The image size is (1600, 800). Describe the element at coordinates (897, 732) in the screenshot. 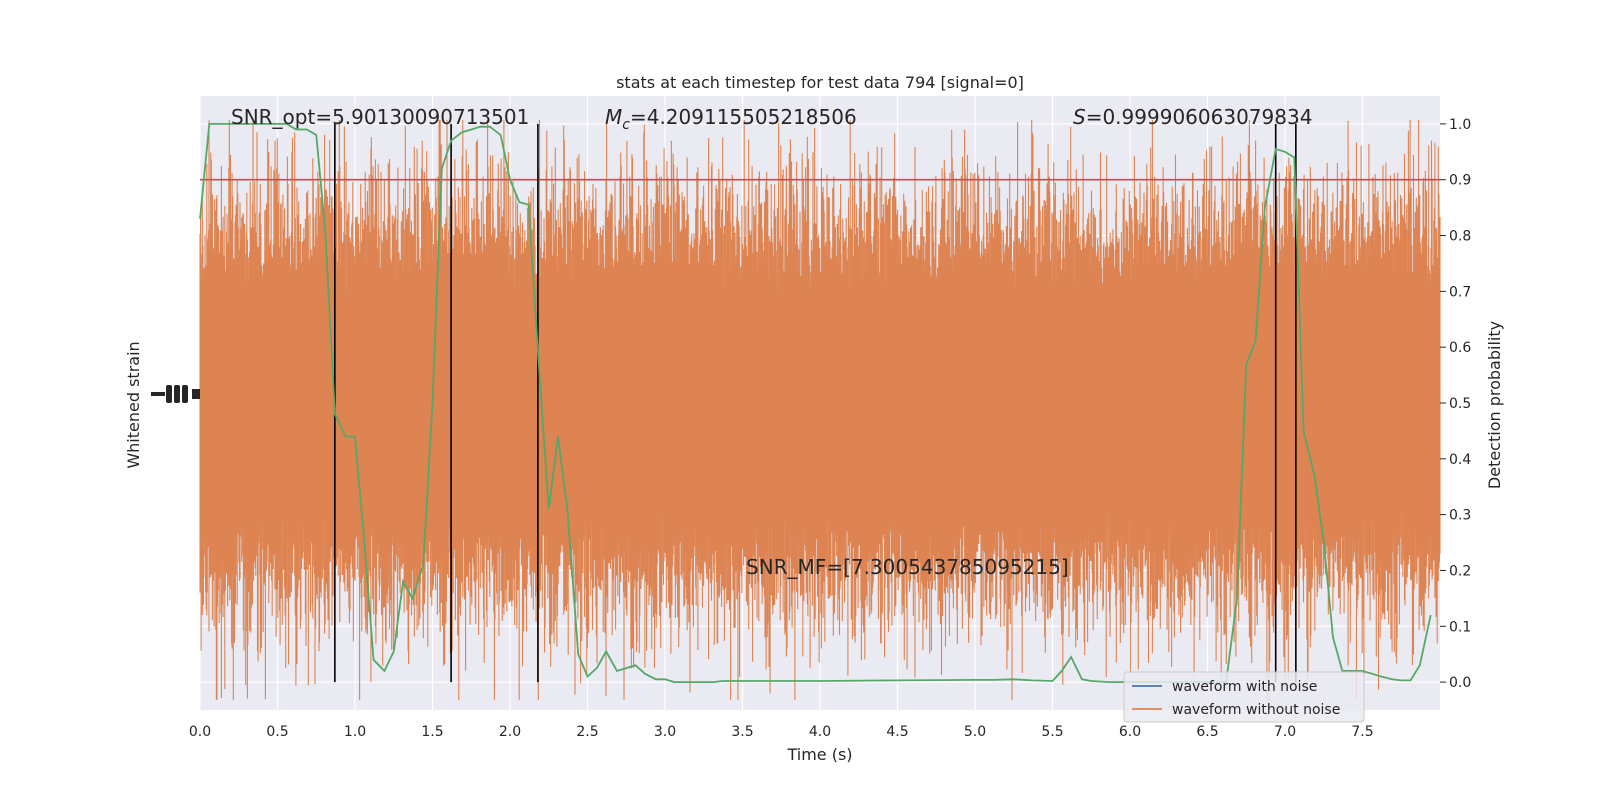

I see `x-tick-label: 4.5` at that location.